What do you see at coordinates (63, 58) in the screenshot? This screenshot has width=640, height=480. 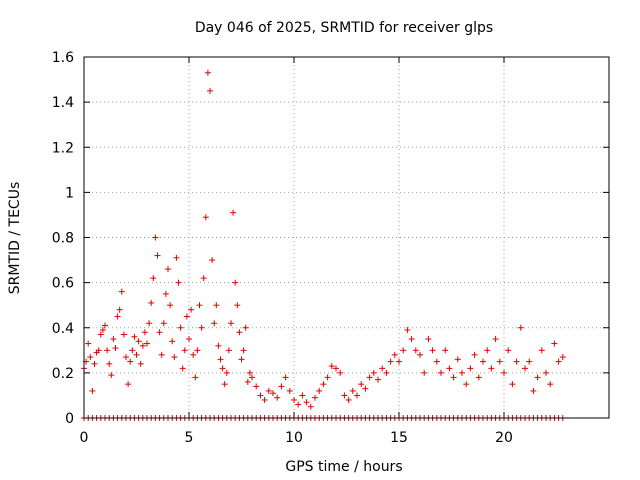 I see `y-tick-label: 1.6` at bounding box center [63, 58].